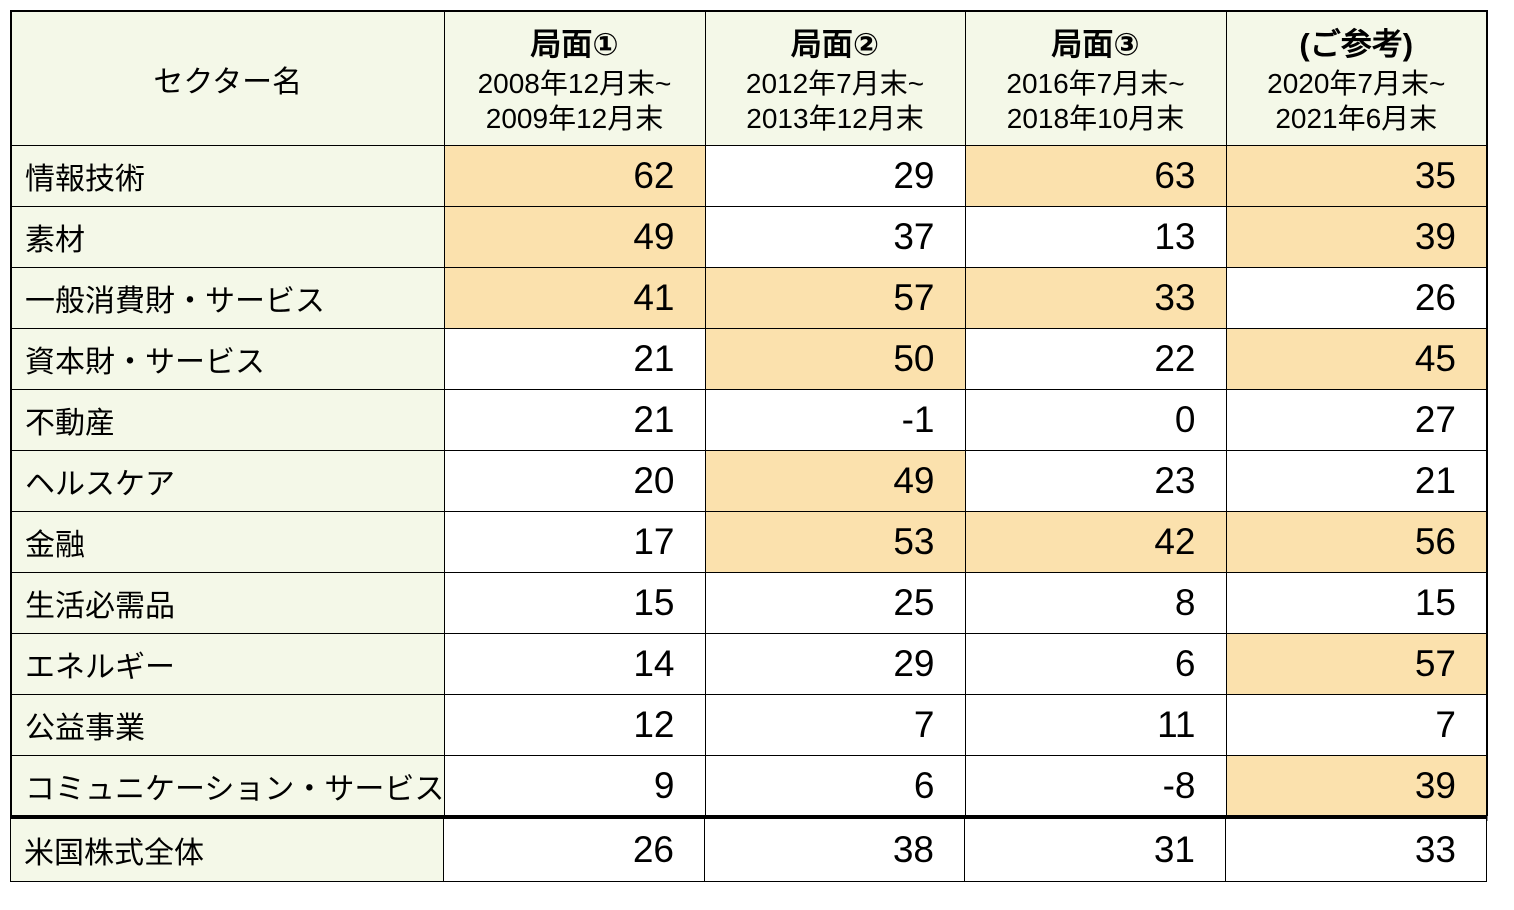 The width and height of the screenshot is (1514, 910). Describe the element at coordinates (1095, 44) in the screenshot. I see `phase-3-title: 局面③` at that location.